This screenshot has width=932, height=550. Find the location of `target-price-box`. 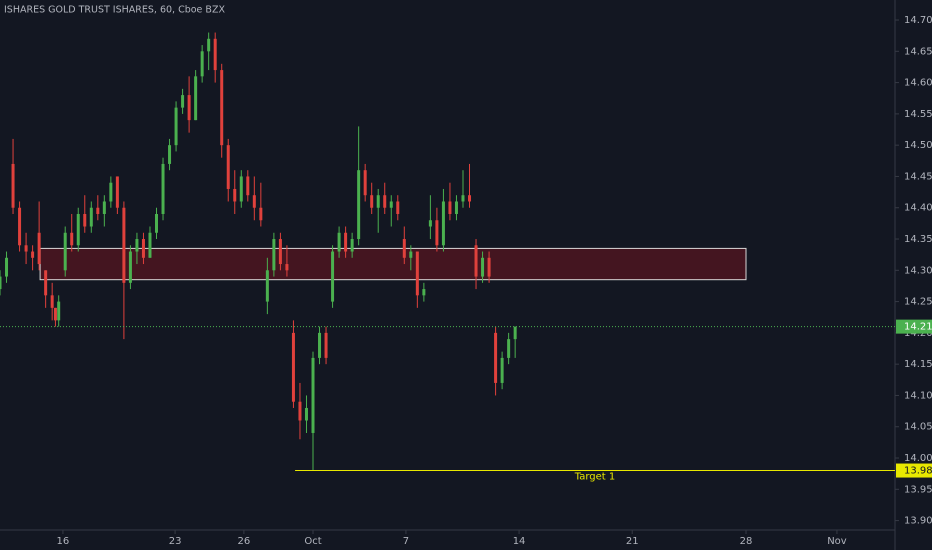

target-price-box is located at coordinates (914, 470).